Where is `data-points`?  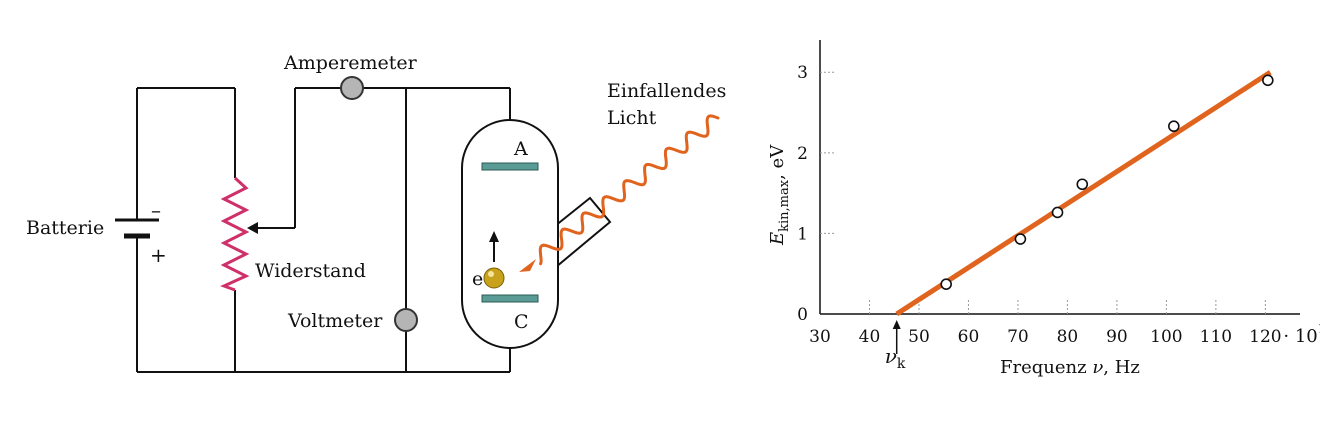 data-points is located at coordinates (1107, 182).